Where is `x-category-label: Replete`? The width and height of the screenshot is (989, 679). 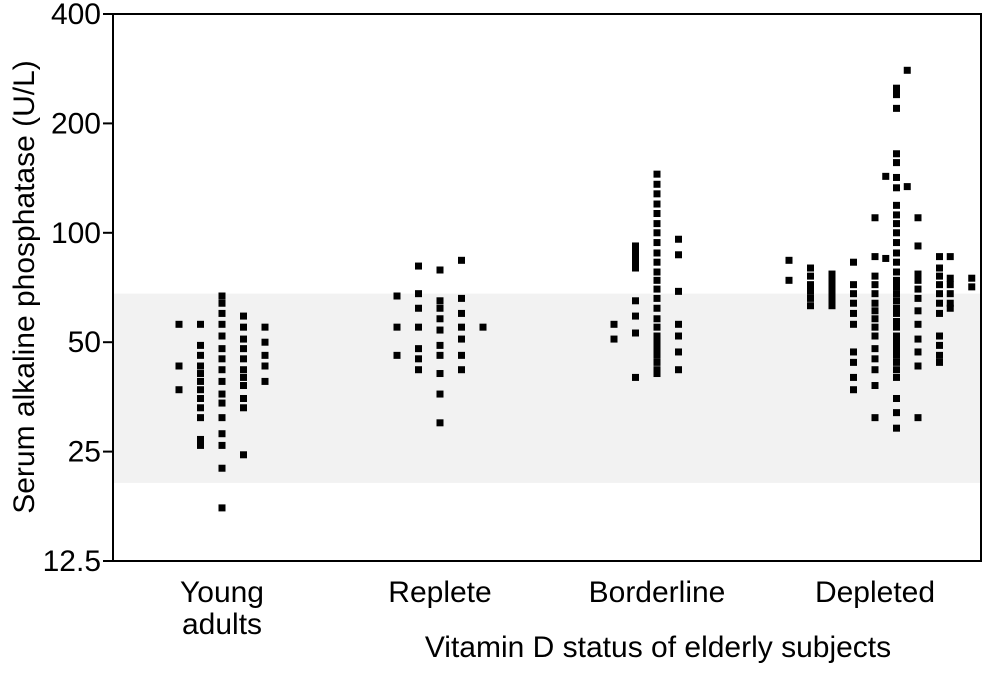
x-category-label: Replete is located at coordinates (439, 592).